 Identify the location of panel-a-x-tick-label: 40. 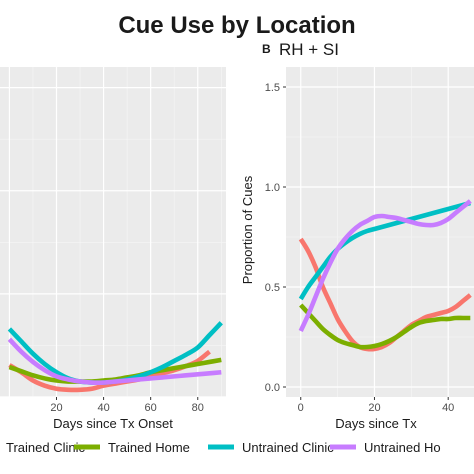
(103, 408).